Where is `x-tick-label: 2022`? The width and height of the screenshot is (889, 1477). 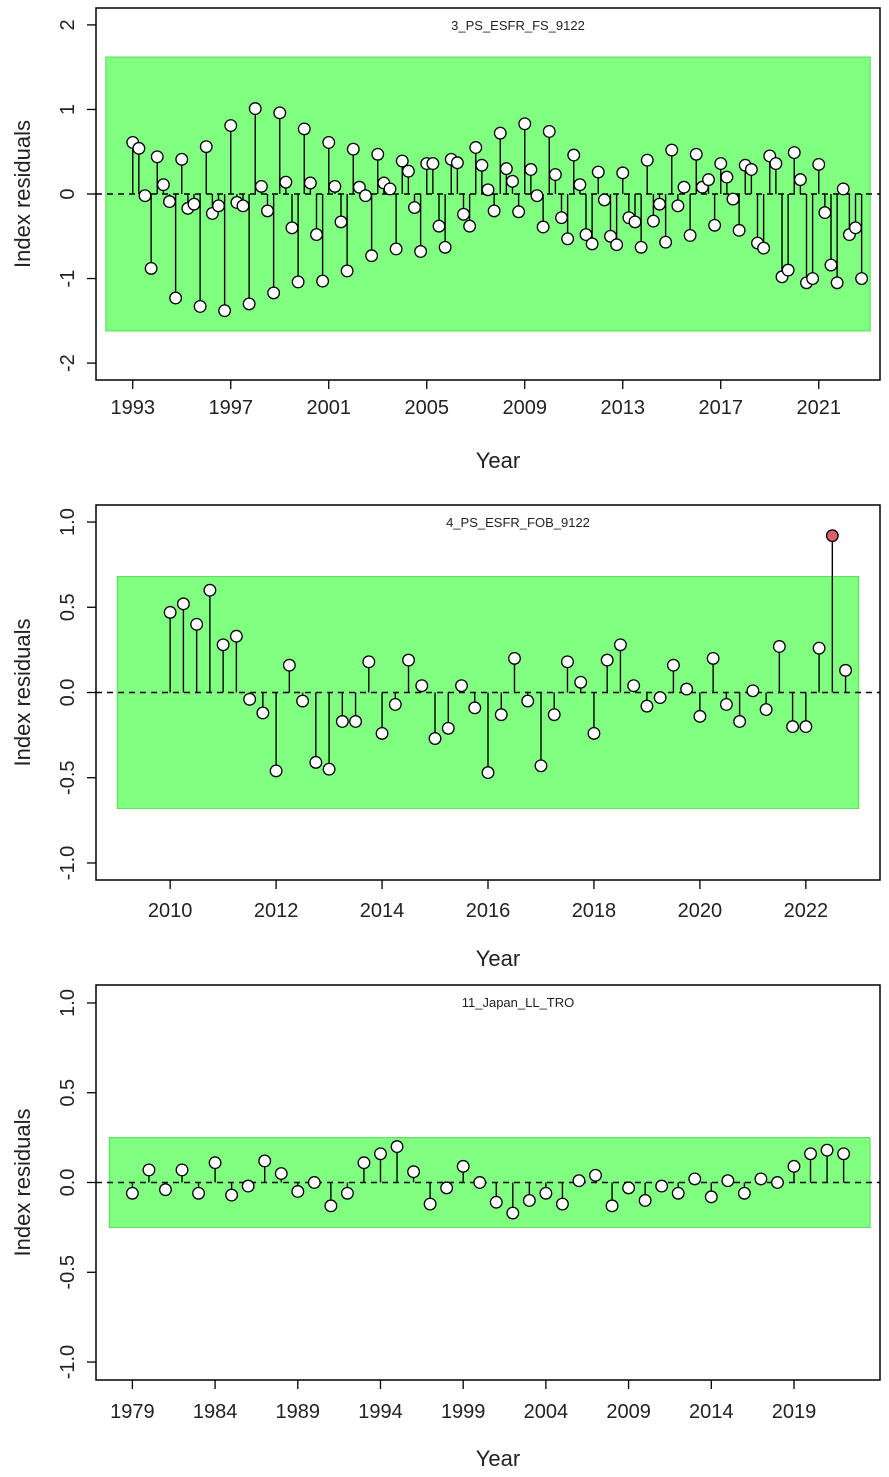
x-tick-label: 2022 is located at coordinates (806, 911).